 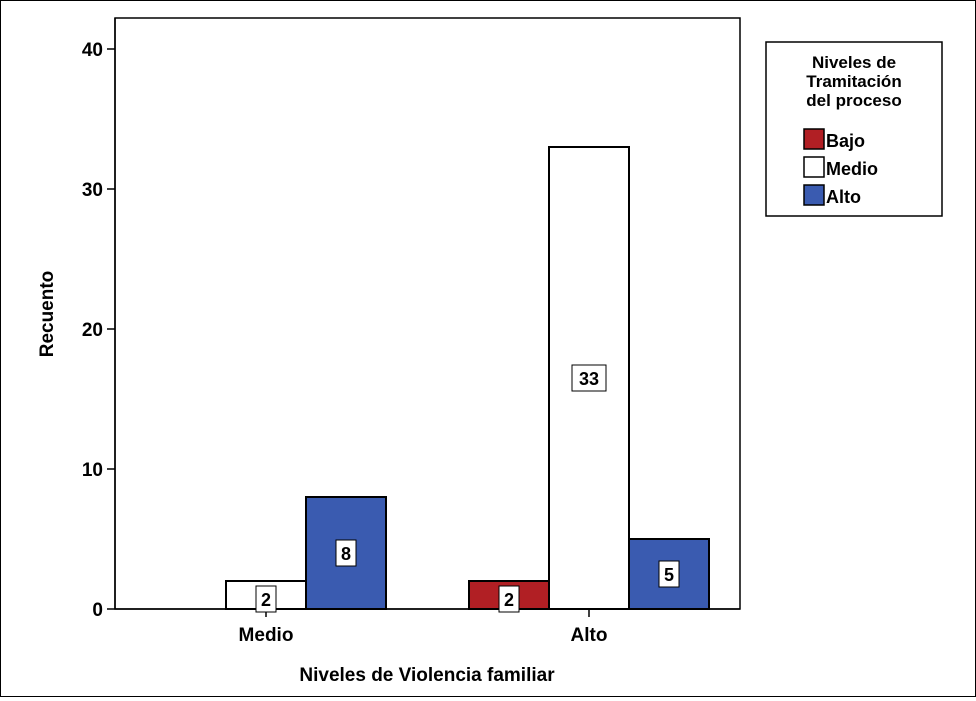 What do you see at coordinates (92, 470) in the screenshot?
I see `y-tick-label: 10` at bounding box center [92, 470].